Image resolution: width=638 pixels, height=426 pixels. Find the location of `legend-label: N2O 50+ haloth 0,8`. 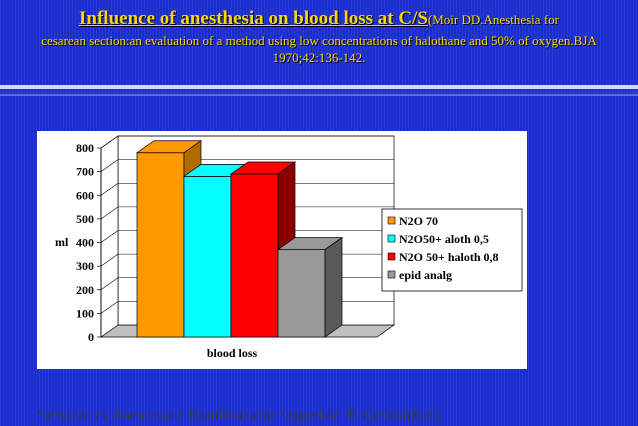

legend-label: N2O 50+ haloth 0,8 is located at coordinates (449, 257).